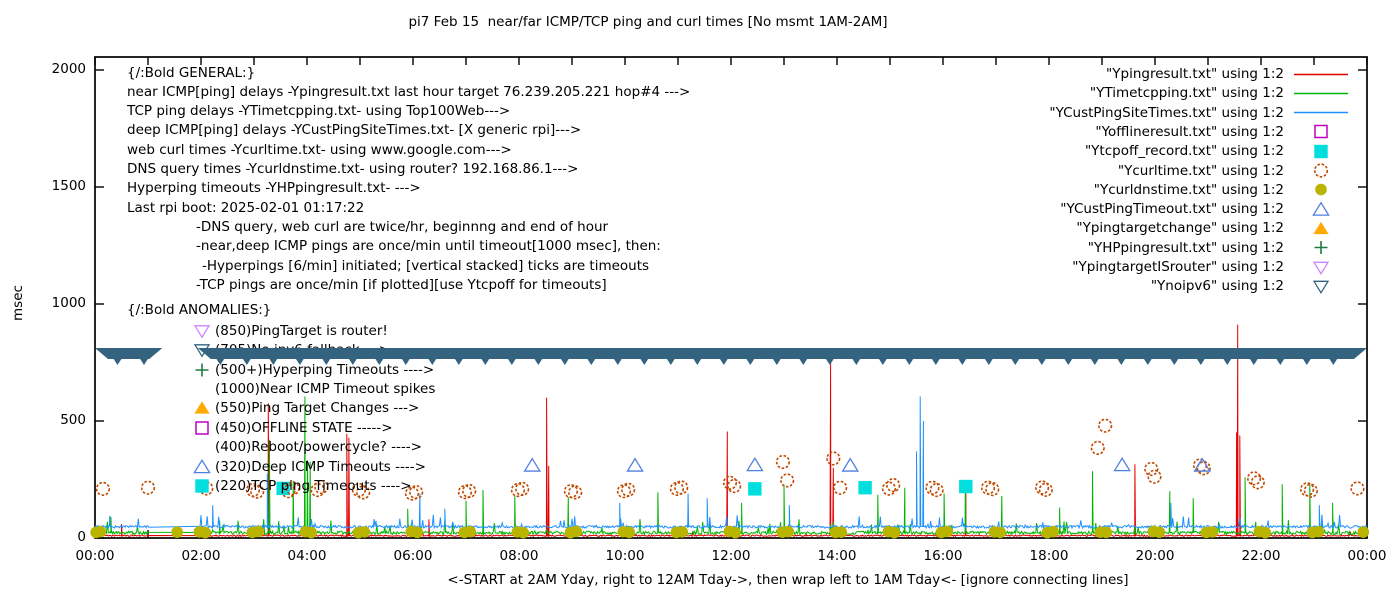 The width and height of the screenshot is (1400, 600). What do you see at coordinates (68, 69) in the screenshot?
I see `y-tick-label: 2000` at bounding box center [68, 69].